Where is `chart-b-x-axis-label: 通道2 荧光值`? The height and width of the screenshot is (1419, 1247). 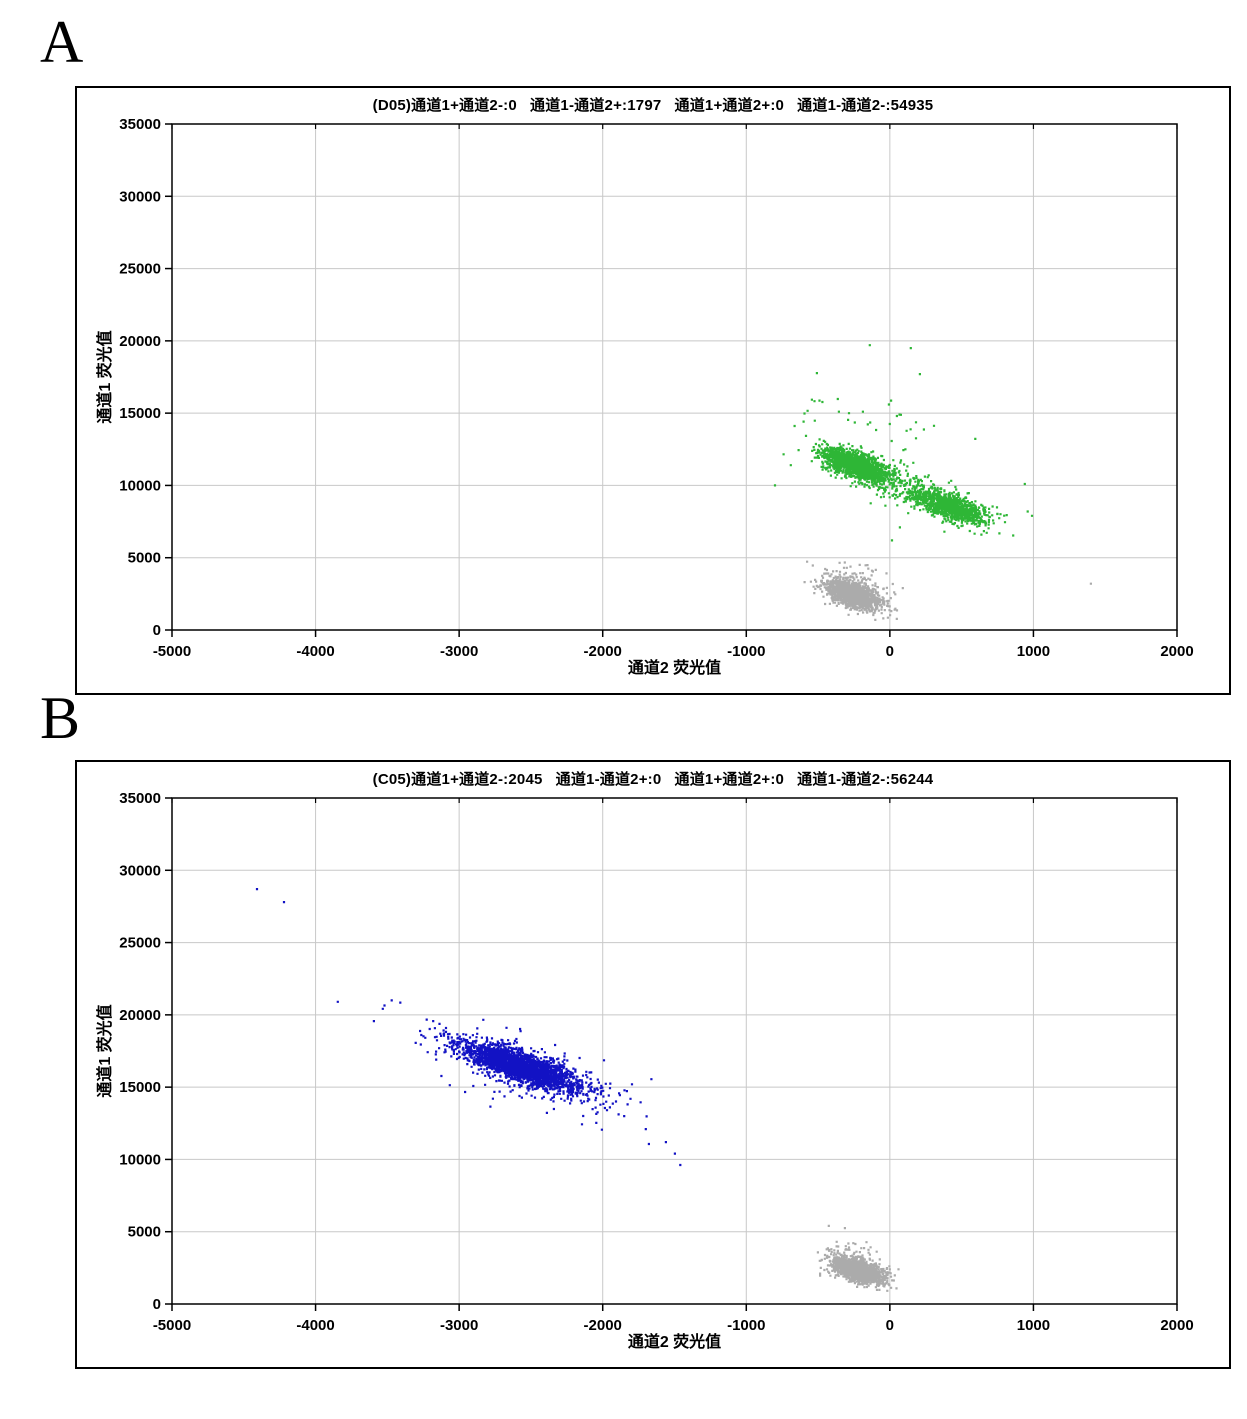
chart-b-x-axis-label: 通道2 荧光值 is located at coordinates (674, 1342).